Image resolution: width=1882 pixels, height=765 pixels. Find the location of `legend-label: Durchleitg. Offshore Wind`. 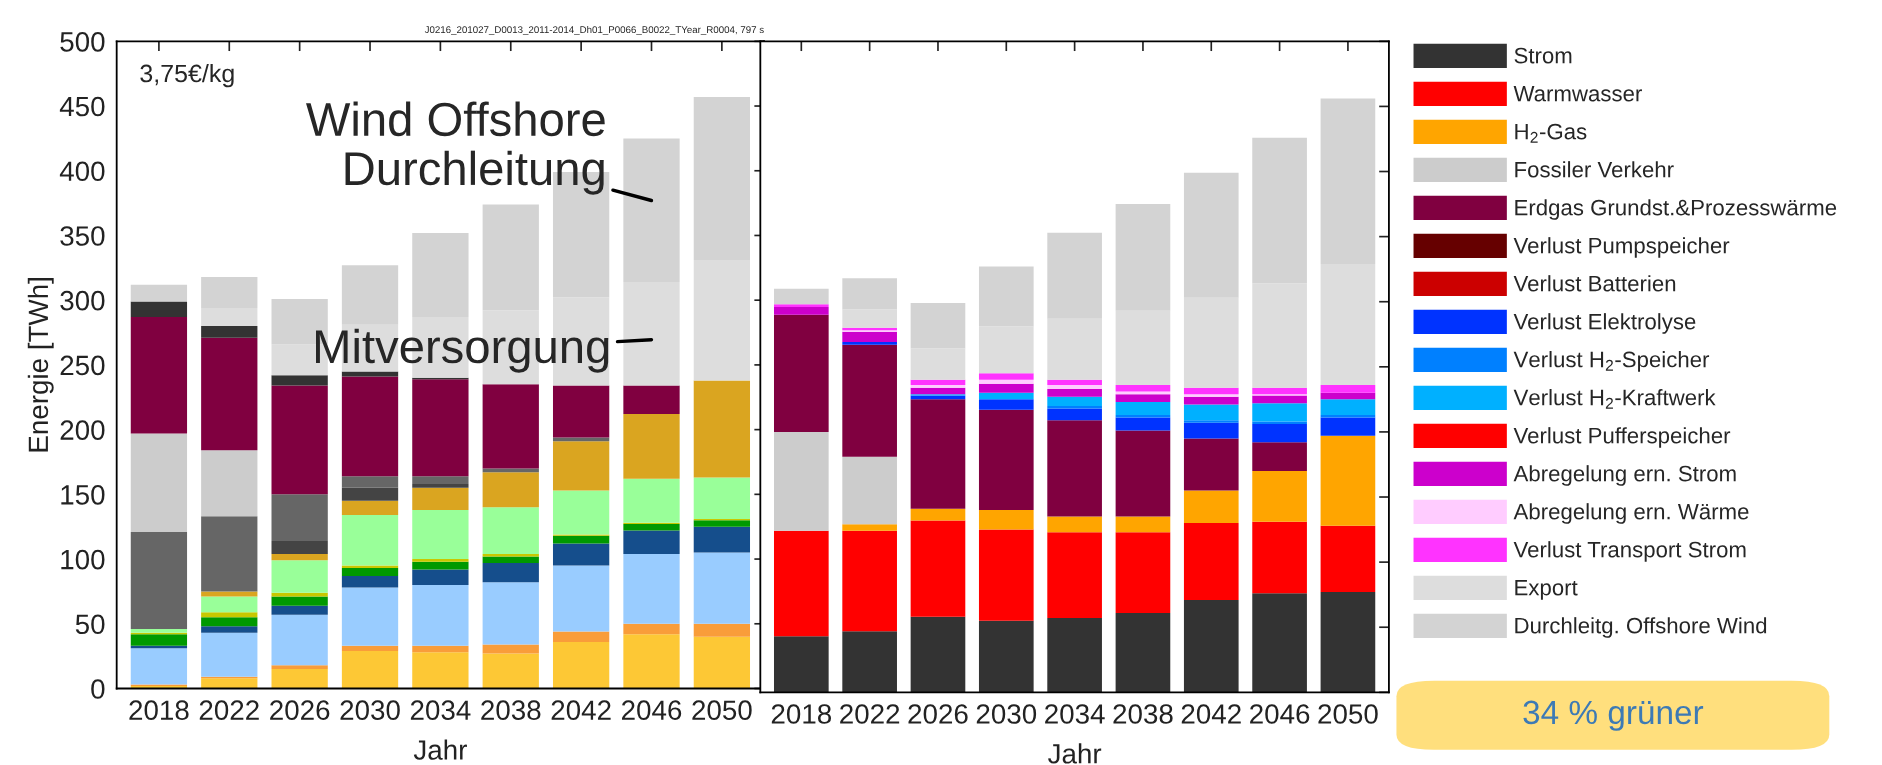

legend-label: Durchleitg. Offshore Wind is located at coordinates (1641, 627).